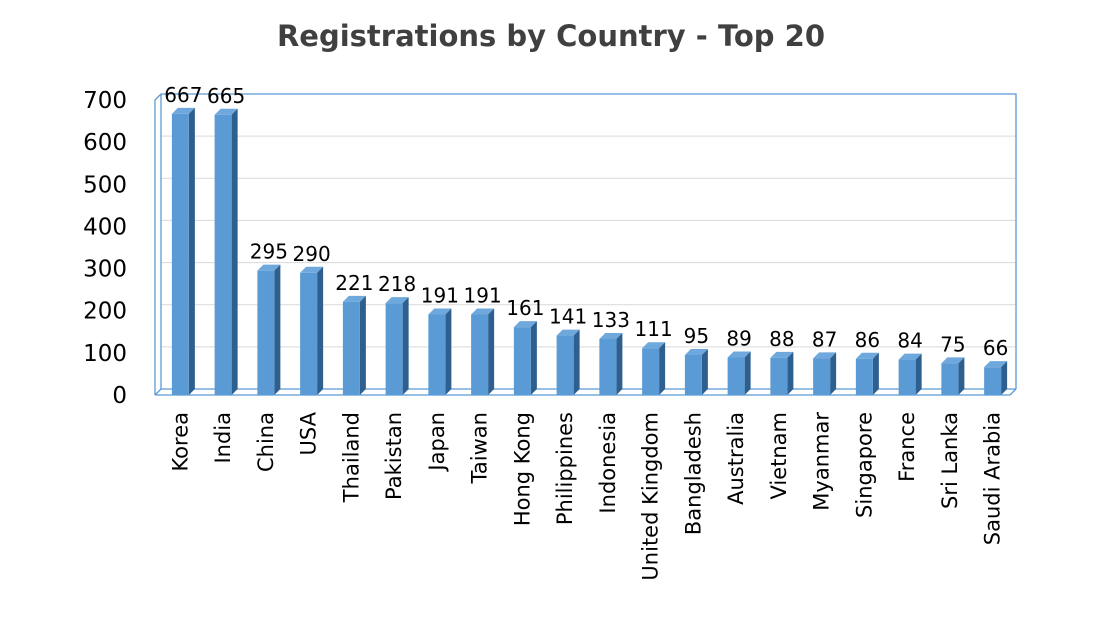 The width and height of the screenshot is (1100, 623). What do you see at coordinates (158, 392) in the screenshot?
I see `floor-left-edge` at bounding box center [158, 392].